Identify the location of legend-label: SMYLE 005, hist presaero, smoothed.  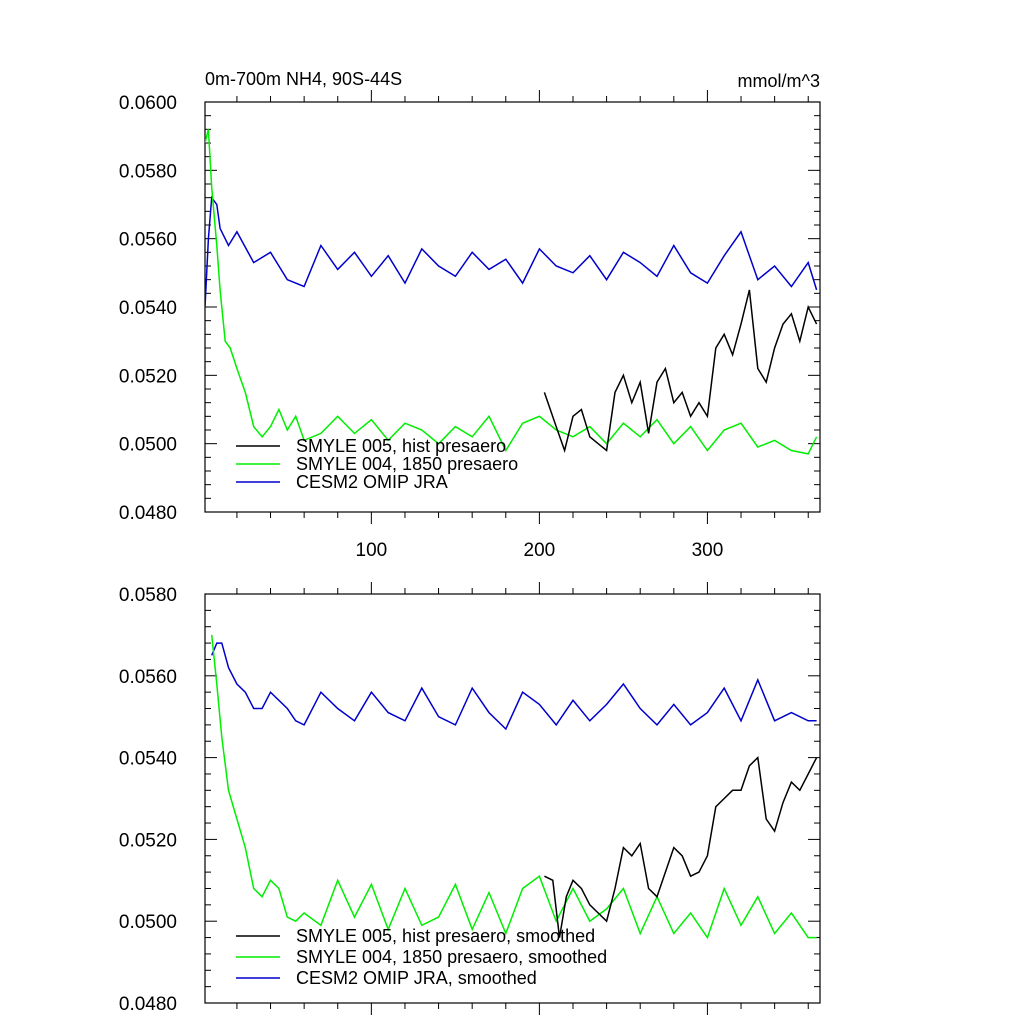
(445, 936).